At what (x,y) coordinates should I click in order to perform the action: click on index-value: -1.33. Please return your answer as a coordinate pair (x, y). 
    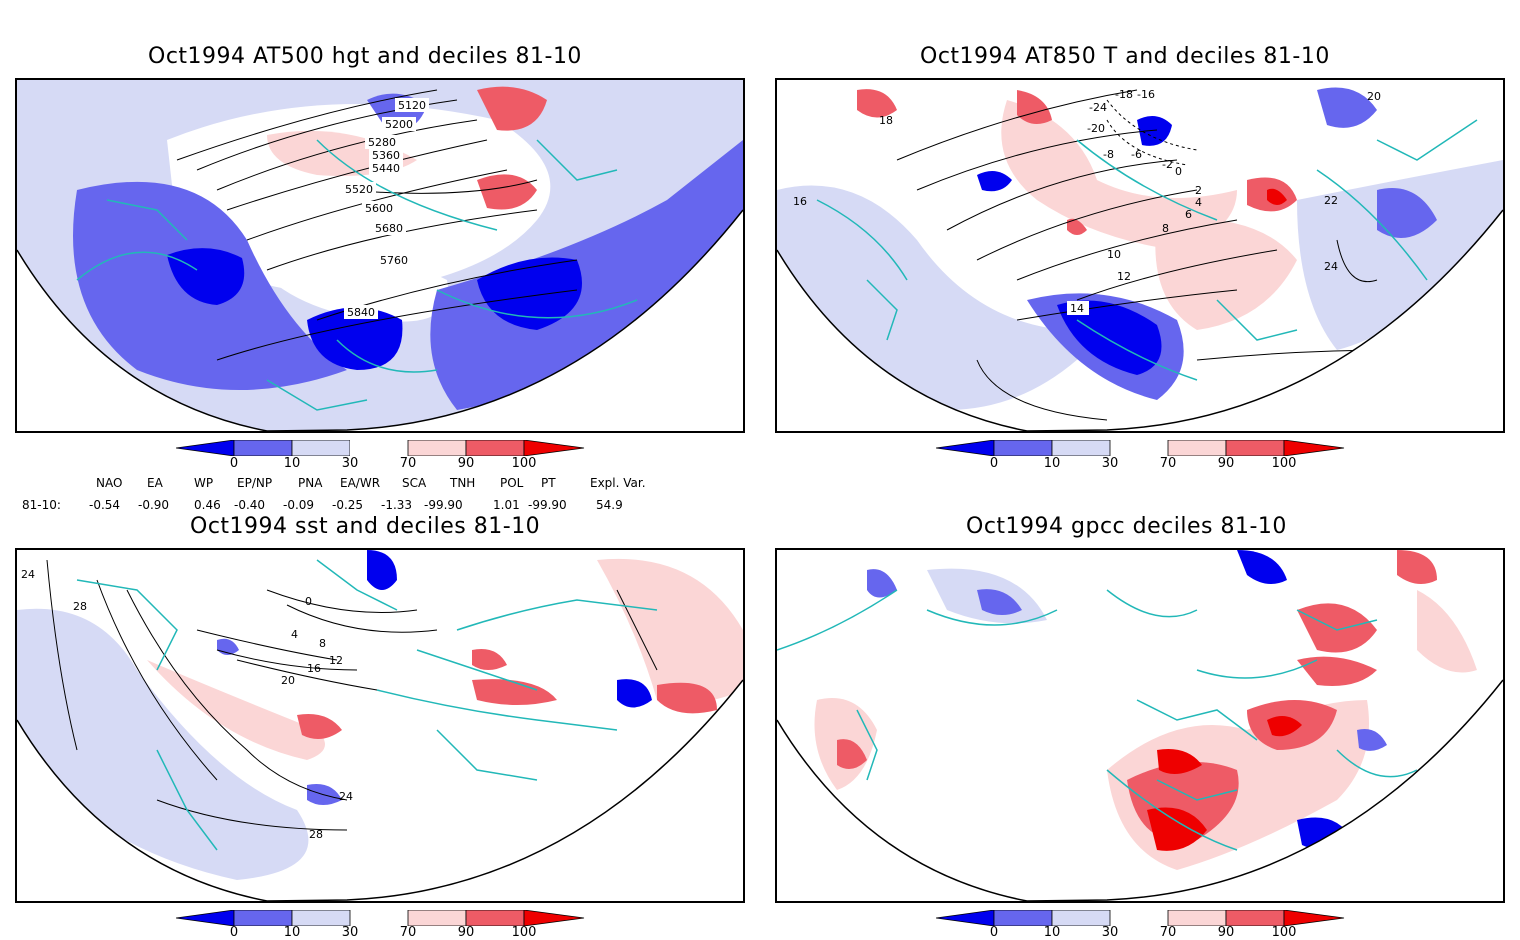
    Looking at the image, I should click on (397, 505).